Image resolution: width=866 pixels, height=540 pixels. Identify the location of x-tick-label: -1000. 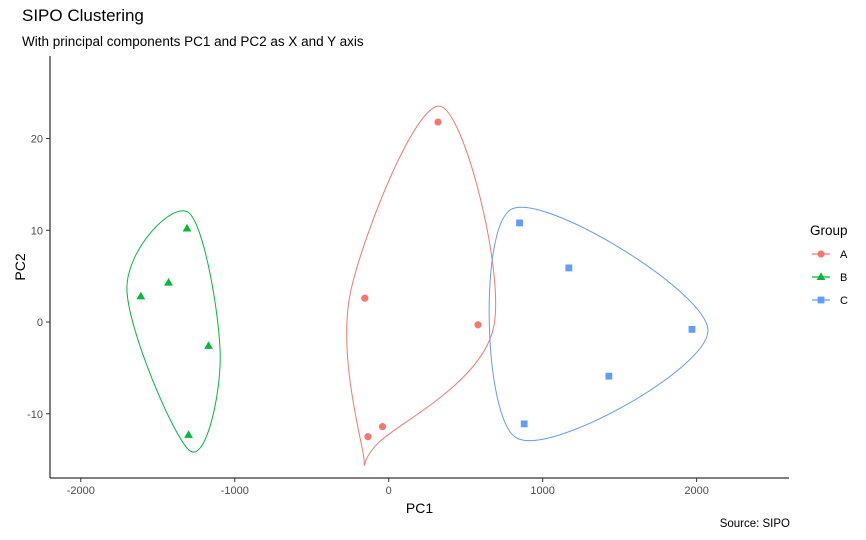
(235, 491).